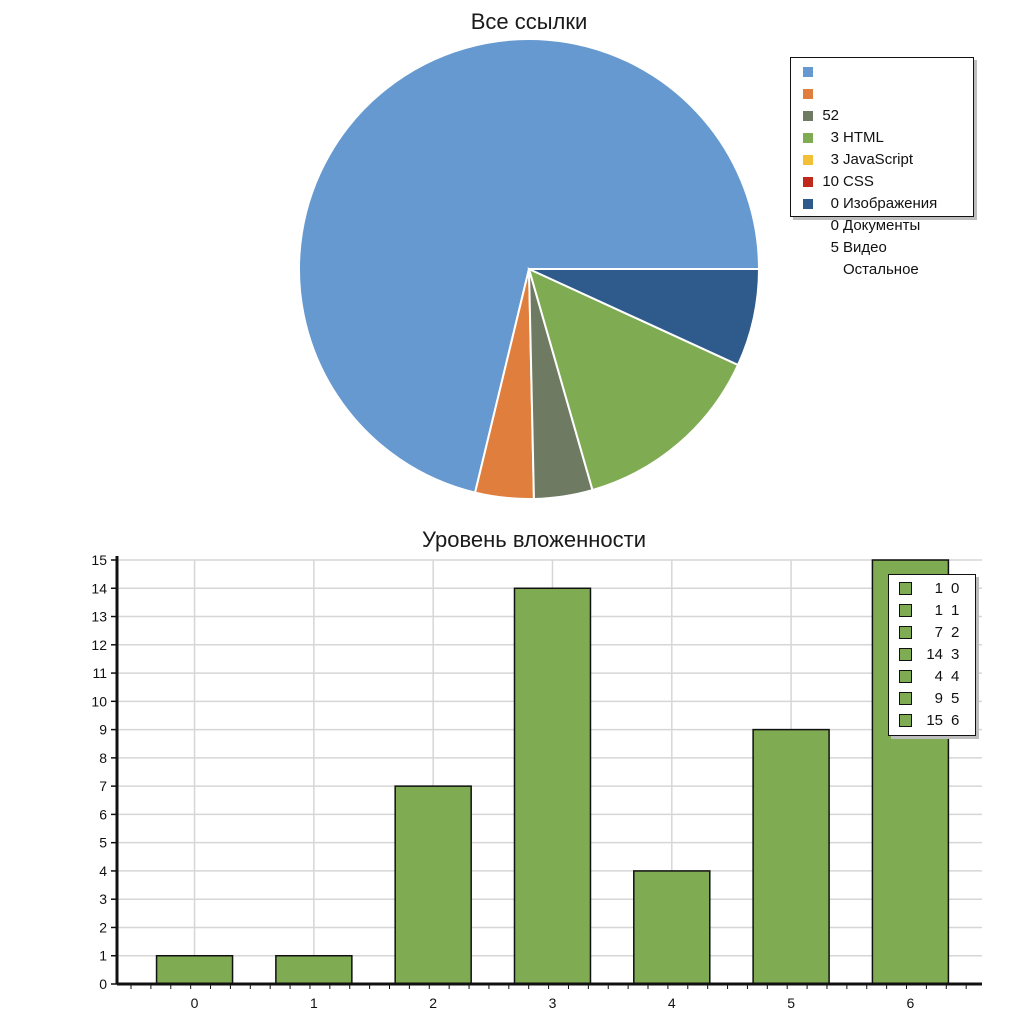 Image resolution: width=1019 pixels, height=1024 pixels. I want to click on pie-legend-item: 52 HTML, so click(882, 103).